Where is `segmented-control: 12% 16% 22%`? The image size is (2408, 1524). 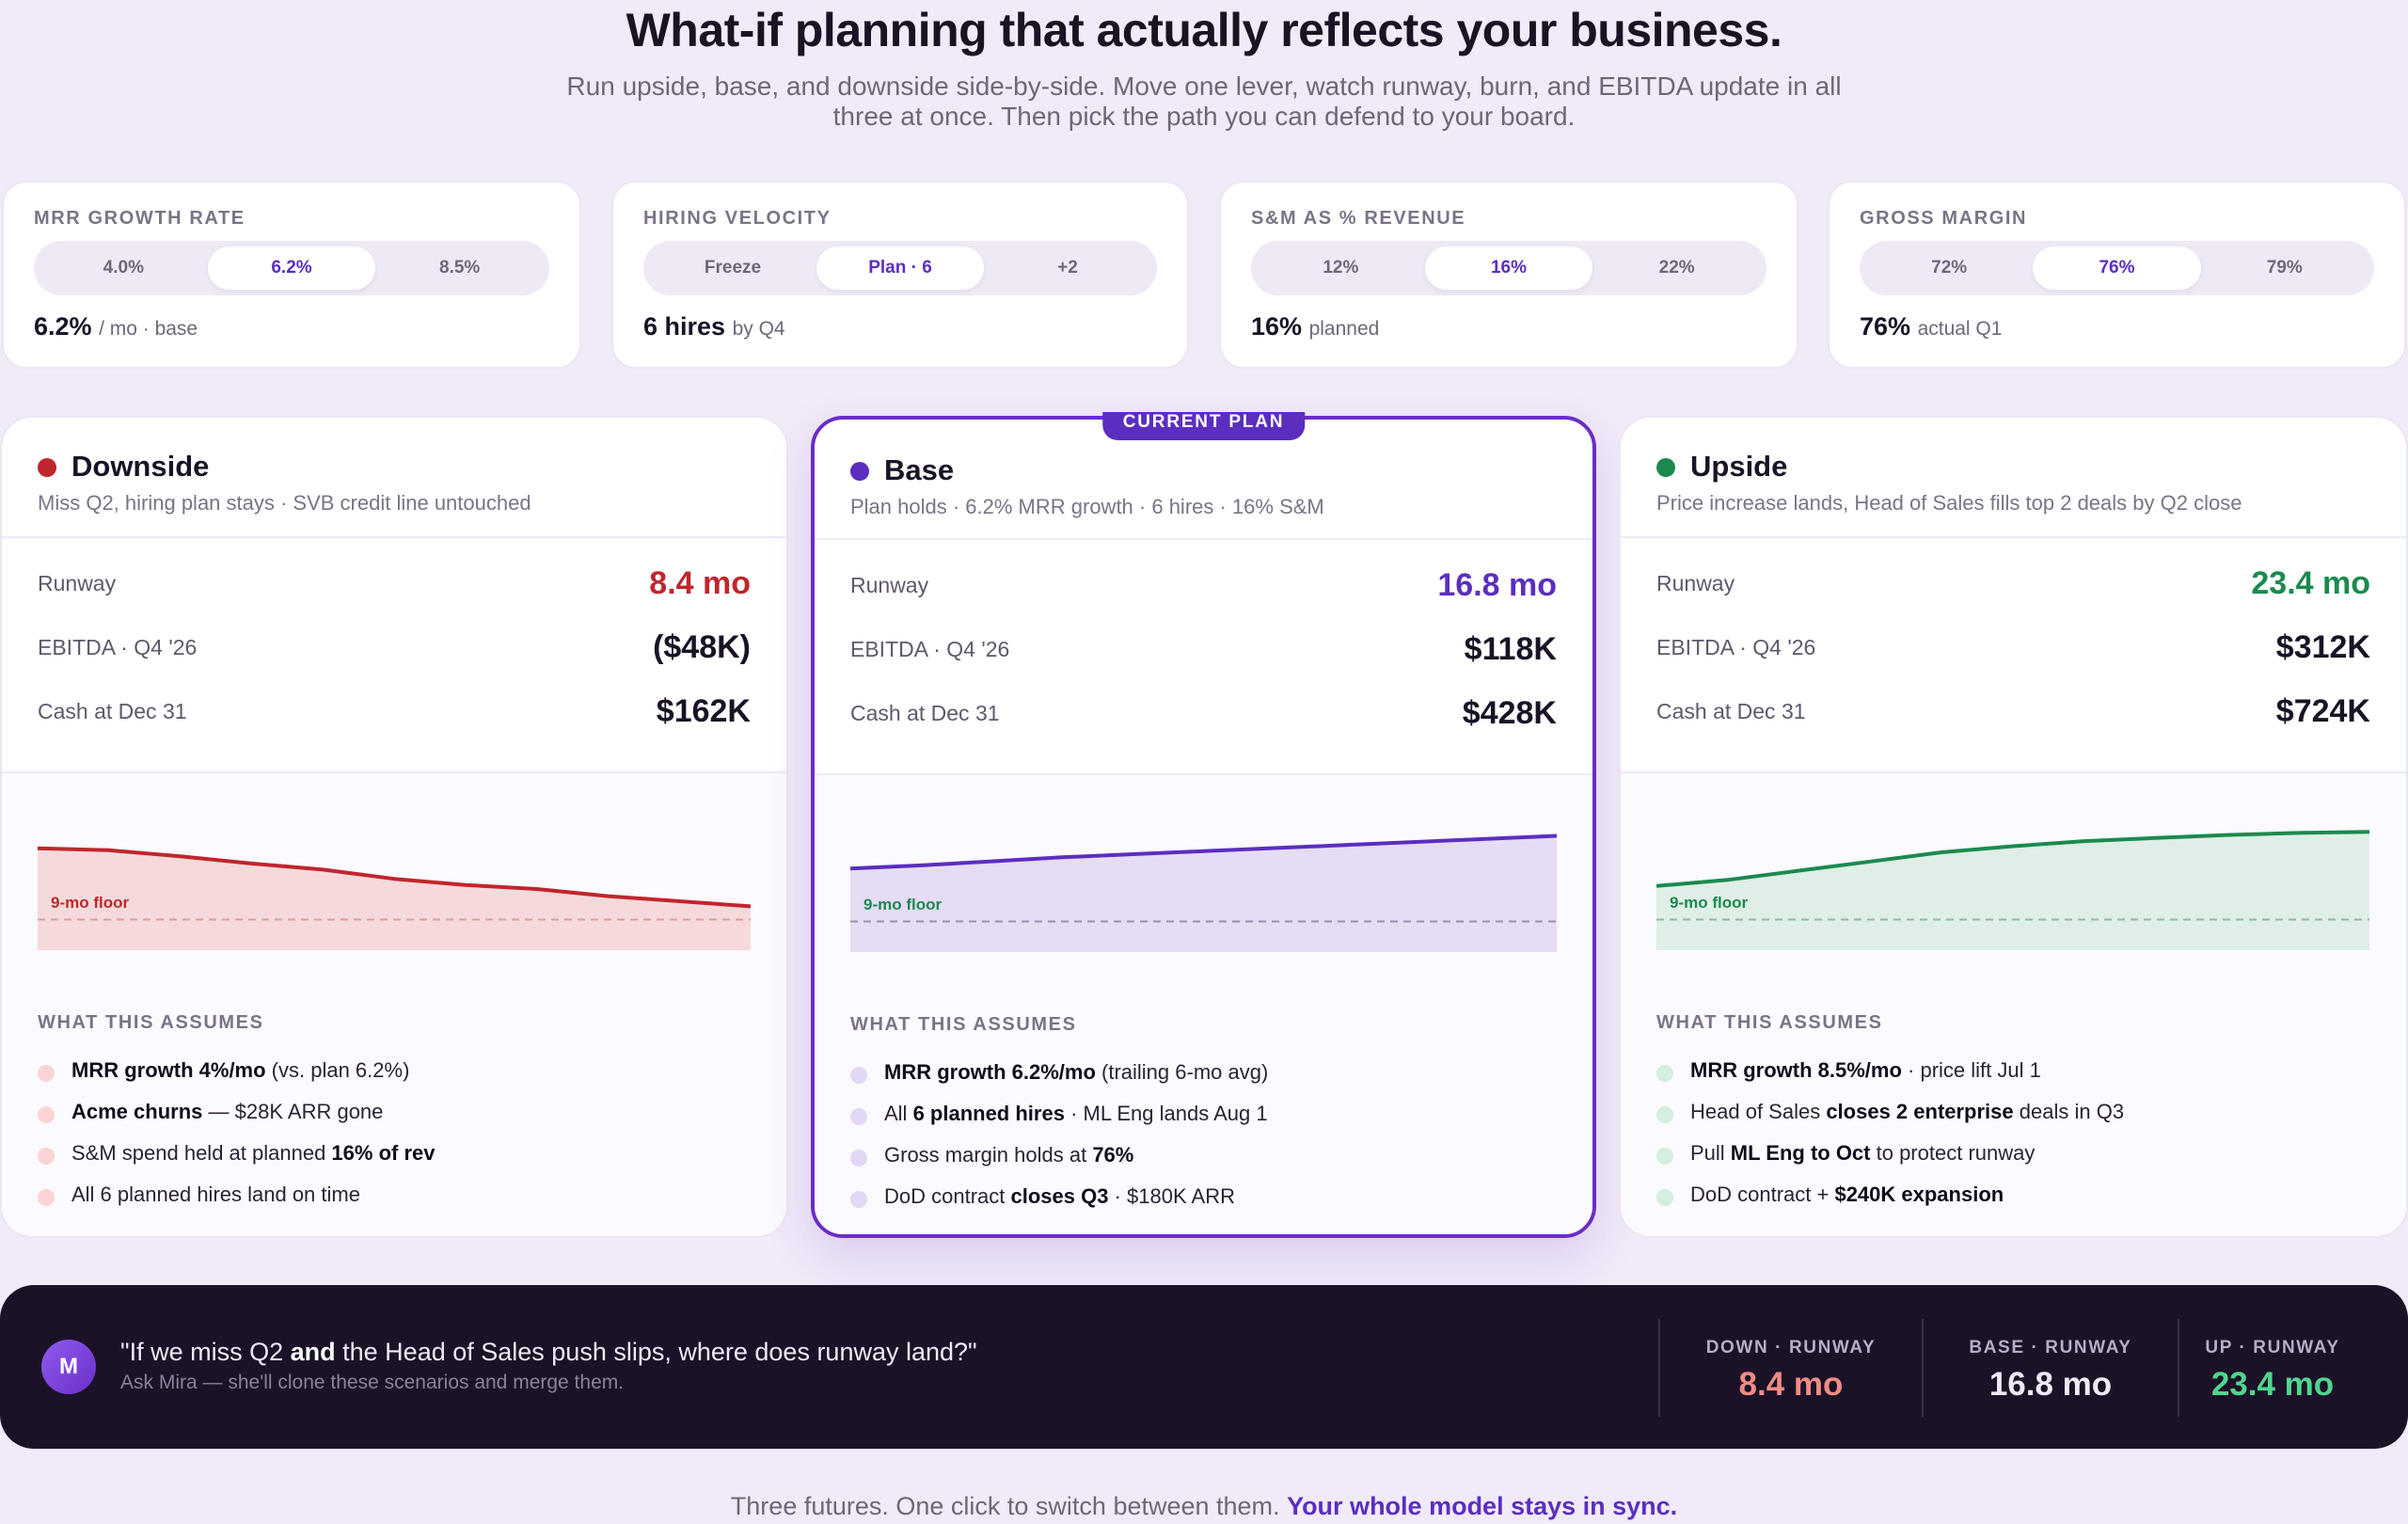
segmented-control: 12% 16% 22% is located at coordinates (1509, 268).